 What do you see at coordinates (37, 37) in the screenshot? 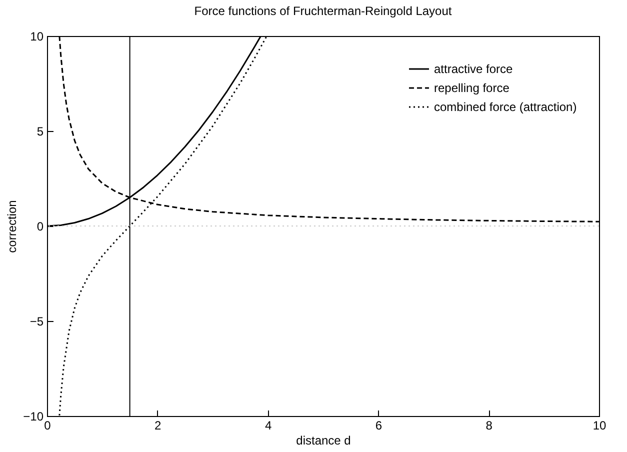
I see `y-tick-label: 10` at bounding box center [37, 37].